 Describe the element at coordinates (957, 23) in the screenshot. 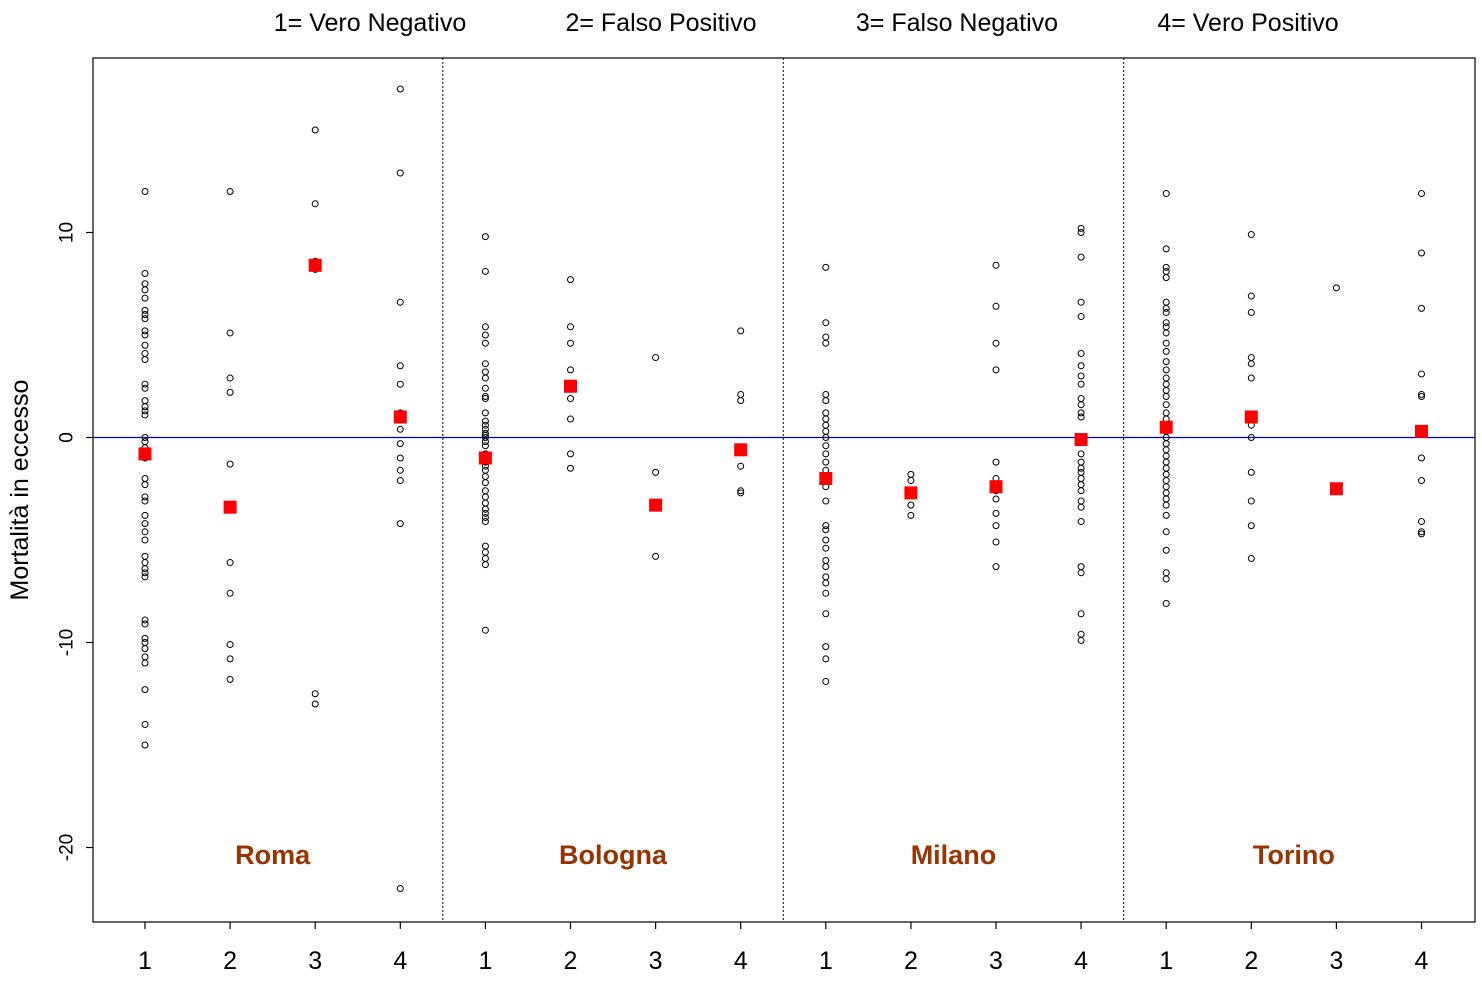

I see `legend-item-falso-negativo: 3= Falso Negativo` at that location.